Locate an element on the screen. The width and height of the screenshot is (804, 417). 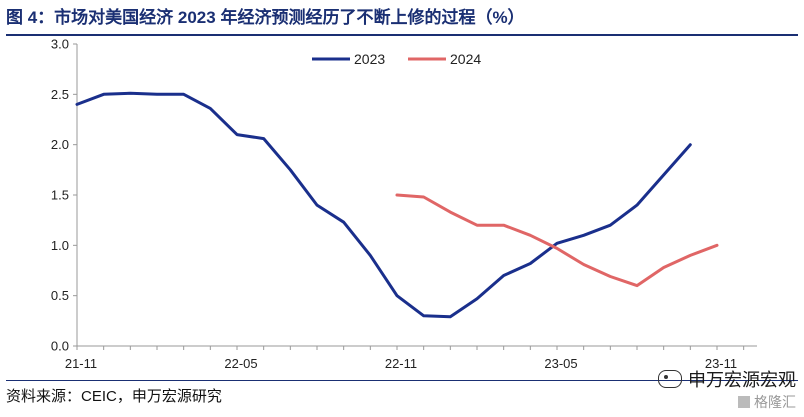
y-tick-label: 2.0 is located at coordinates (60, 144).